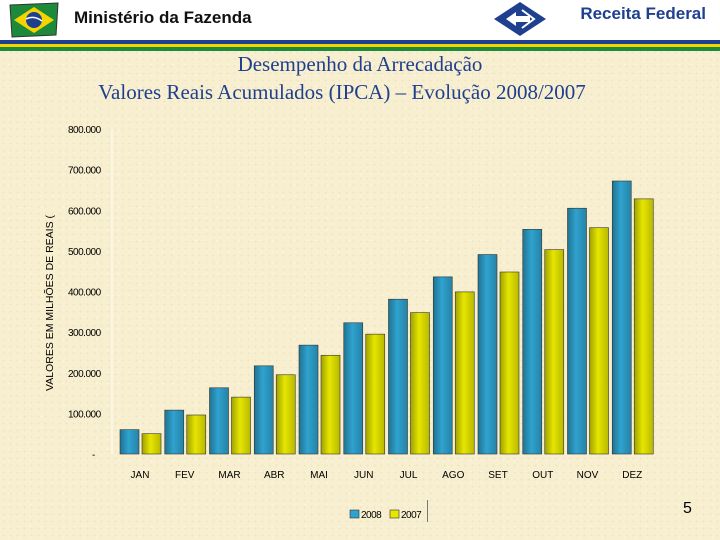 The width and height of the screenshot is (720, 540). Describe the element at coordinates (632, 475) in the screenshot. I see `x-tick-label: DEZ` at that location.